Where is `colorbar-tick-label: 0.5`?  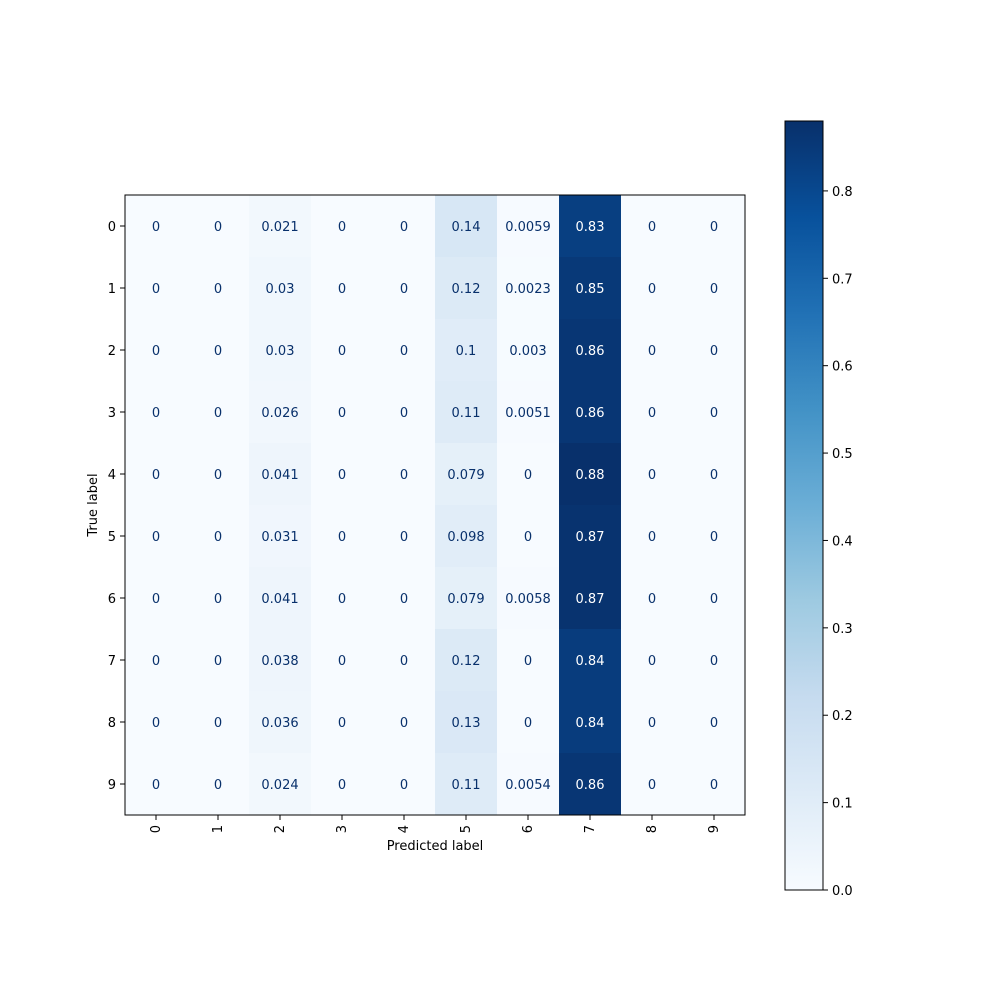
colorbar-tick-label: 0.5 is located at coordinates (842, 454).